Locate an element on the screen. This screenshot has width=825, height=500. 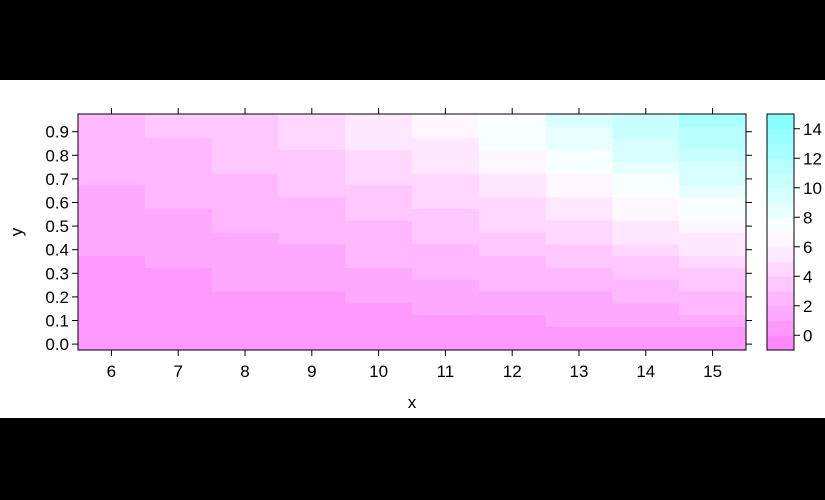
x-tick-label: 15 is located at coordinates (712, 371).